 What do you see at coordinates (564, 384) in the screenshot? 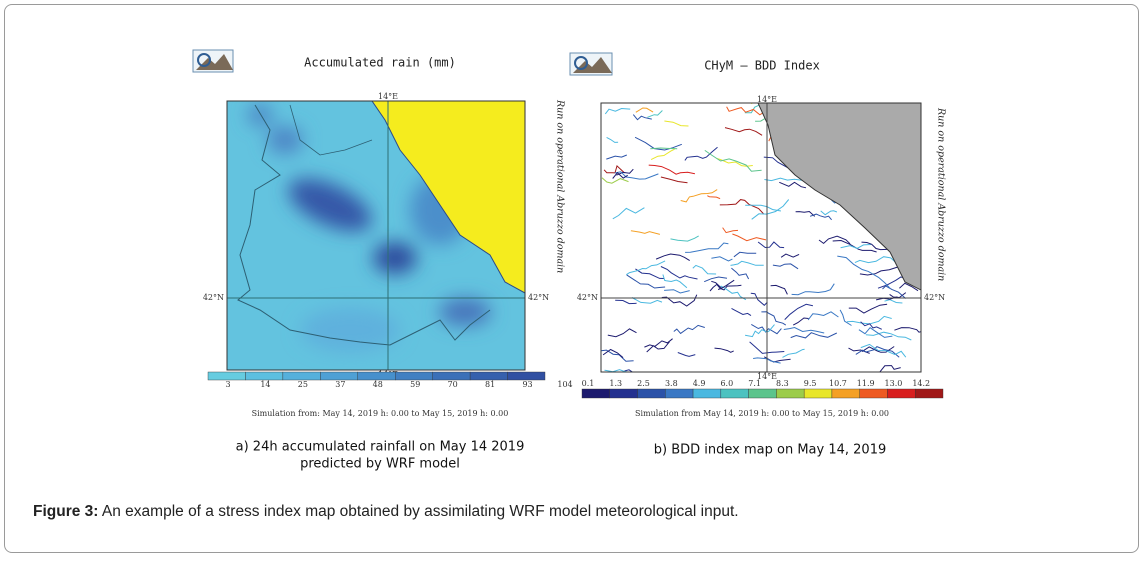
I see `colorbar-label: 104` at bounding box center [564, 384].